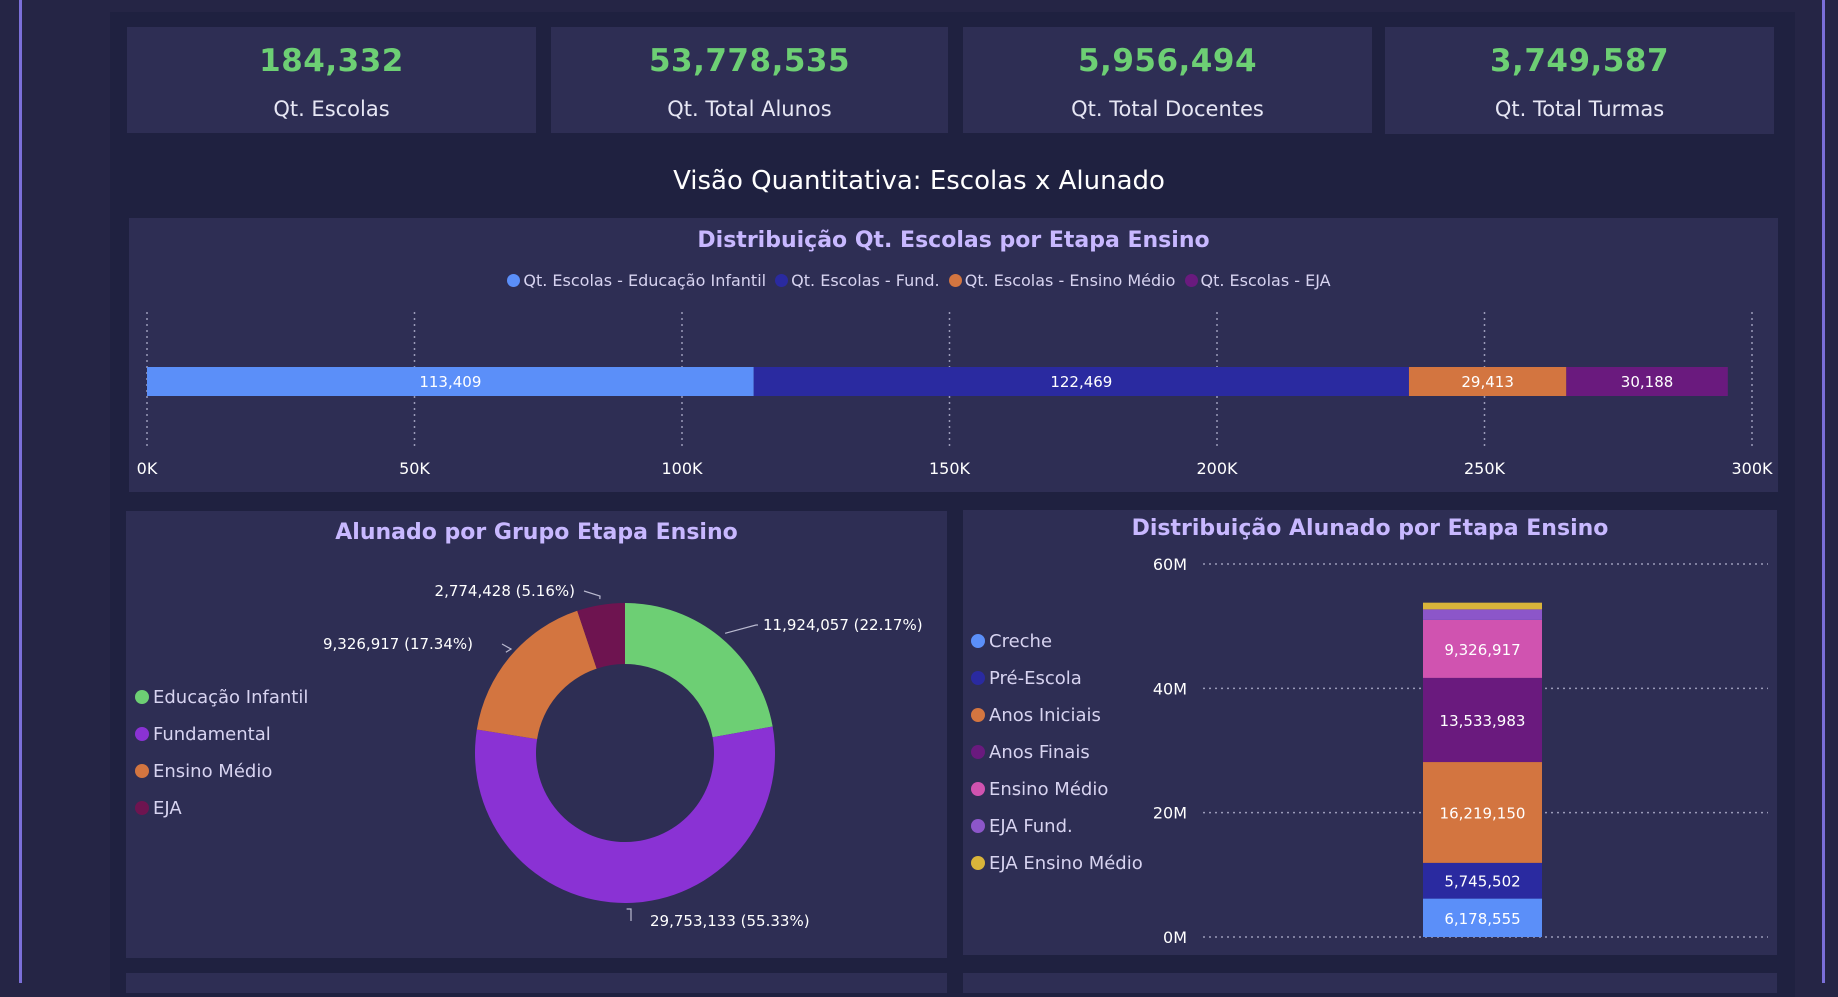 Image resolution: width=1838 pixels, height=997 pixels. What do you see at coordinates (919, 181) in the screenshot?
I see `section-title: Visão Quantitativa: Escolas x Alunado` at bounding box center [919, 181].